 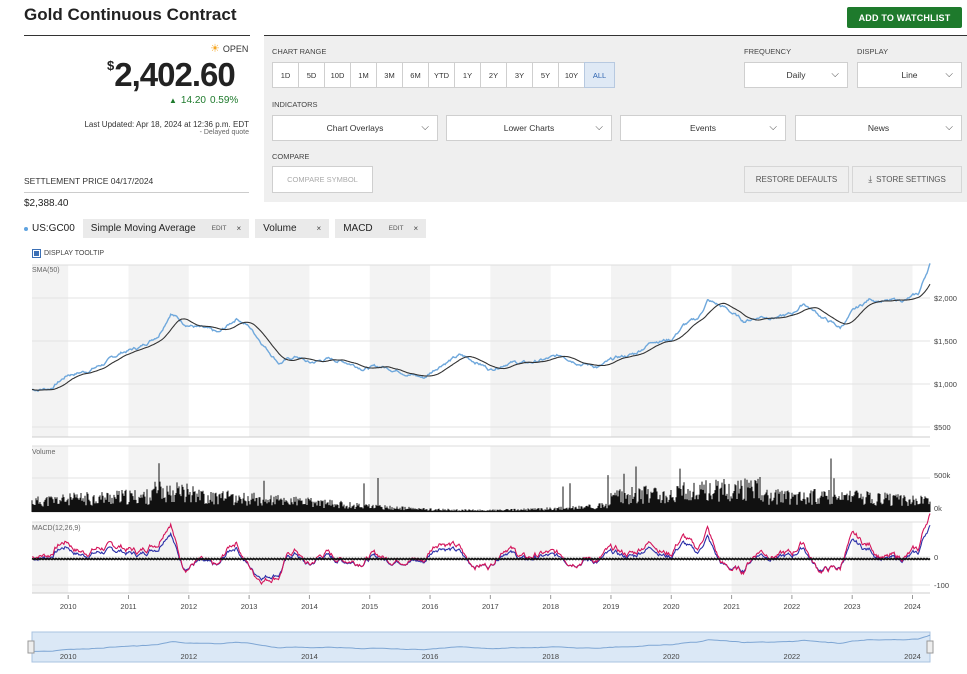 What do you see at coordinates (322, 179) in the screenshot?
I see `compare-symbol-input: COMPARE SYMBOL` at bounding box center [322, 179].